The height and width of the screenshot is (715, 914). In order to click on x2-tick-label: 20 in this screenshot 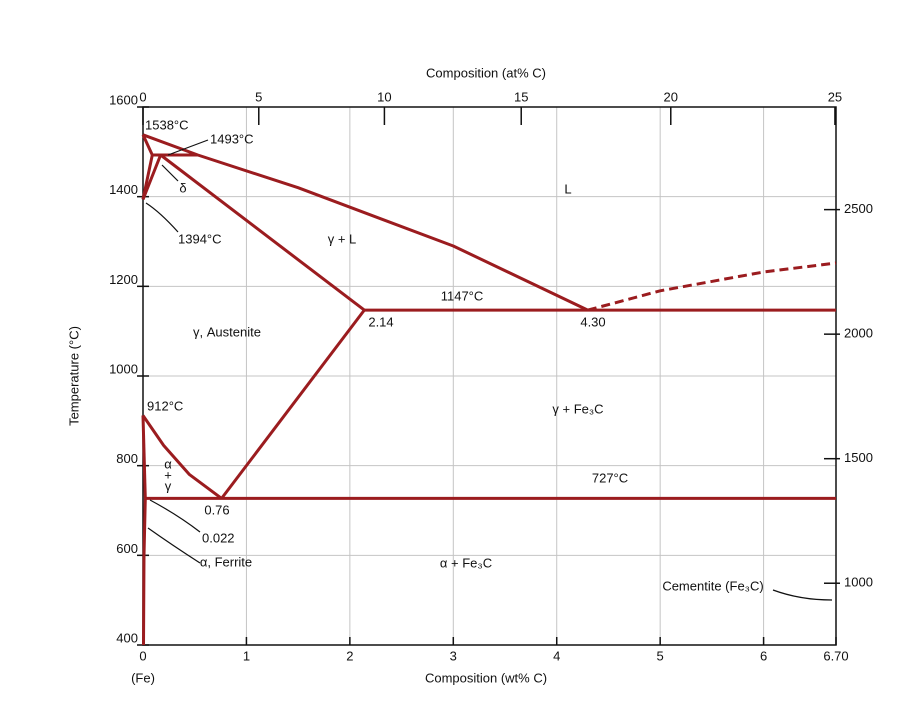, I will do `click(671, 96)`.